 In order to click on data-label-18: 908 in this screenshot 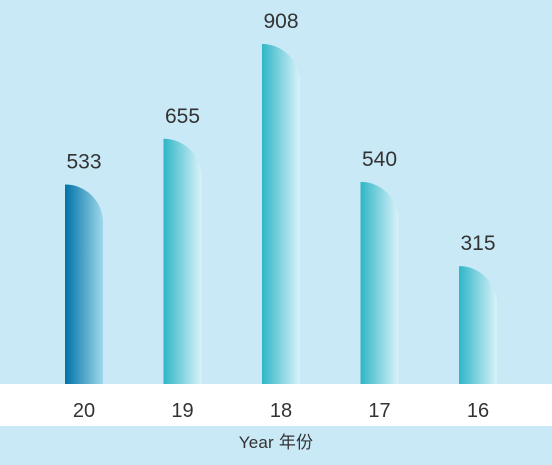, I will do `click(280, 21)`.